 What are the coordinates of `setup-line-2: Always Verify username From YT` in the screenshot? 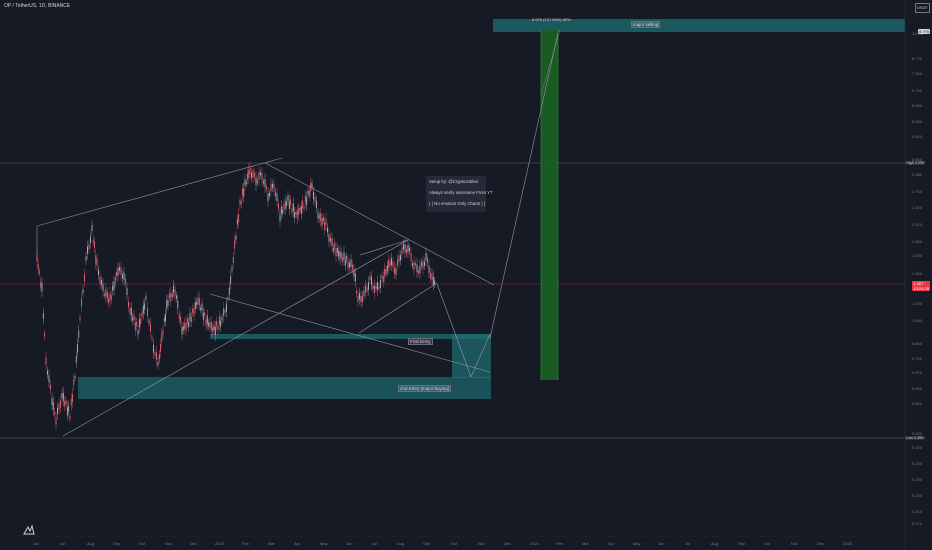 It's located at (461, 192).